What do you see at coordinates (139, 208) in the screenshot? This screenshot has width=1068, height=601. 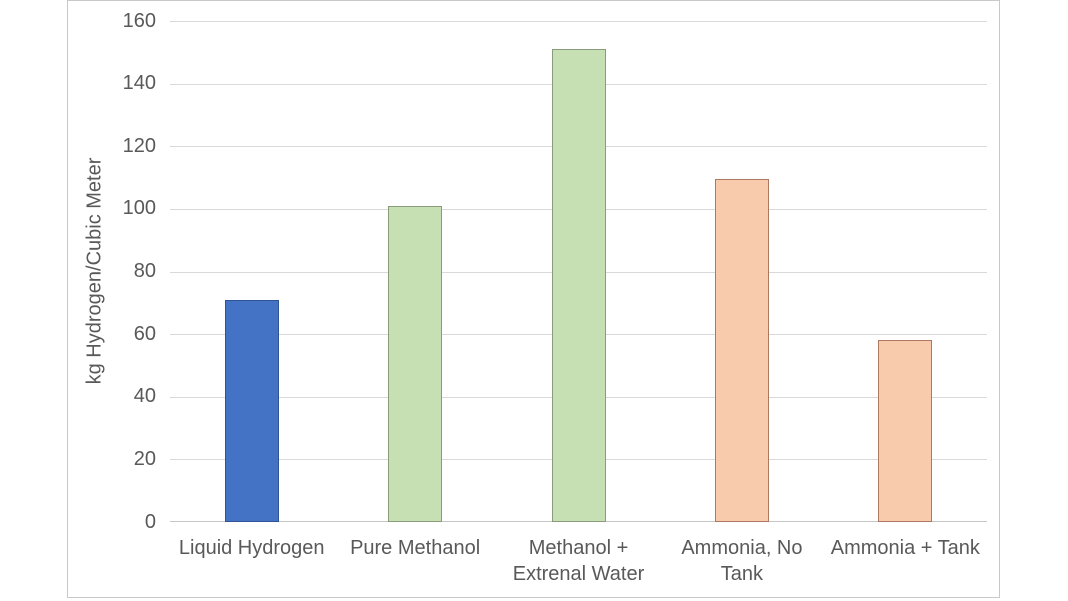 I see `y-tick-label: 100` at bounding box center [139, 208].